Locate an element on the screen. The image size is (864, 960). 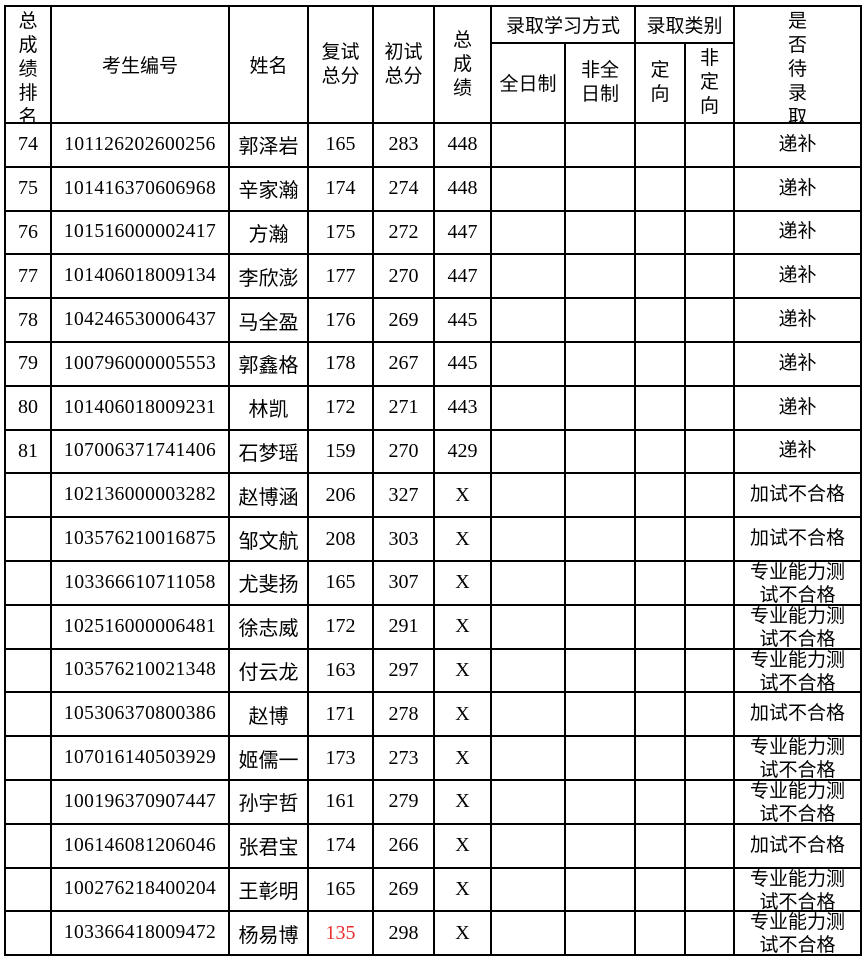
cell-name: 赵博涵 is located at coordinates (268, 495).